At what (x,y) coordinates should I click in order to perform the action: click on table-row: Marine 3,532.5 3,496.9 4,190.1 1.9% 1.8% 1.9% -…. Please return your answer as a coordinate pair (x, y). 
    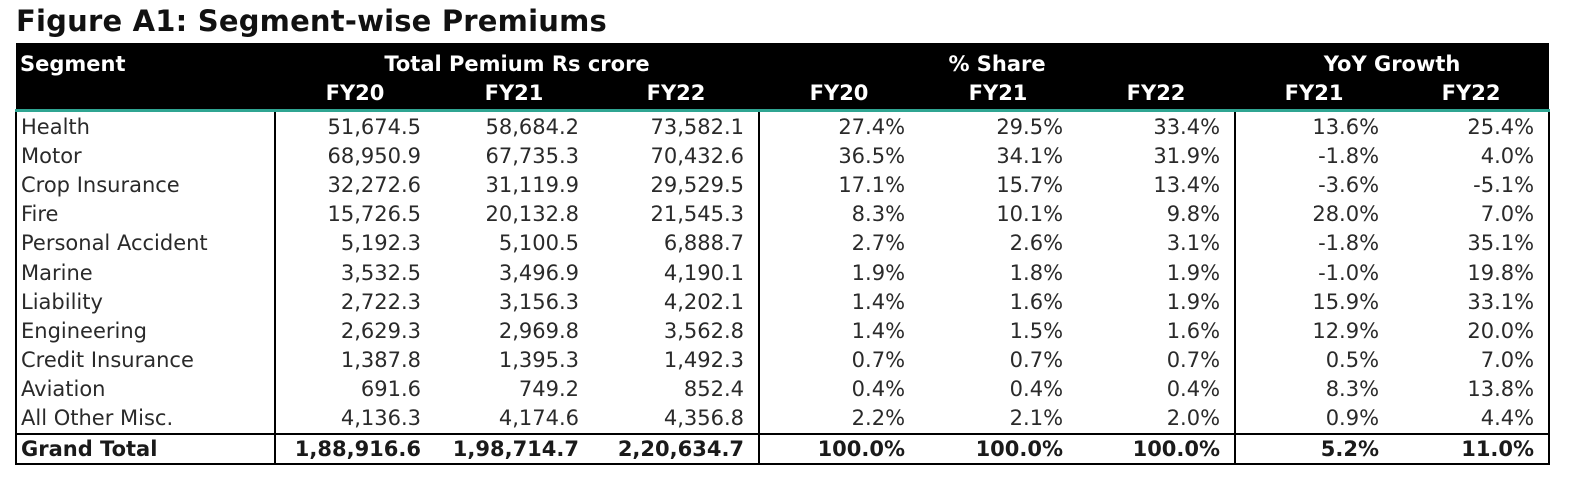
    Looking at the image, I should click on (783, 272).